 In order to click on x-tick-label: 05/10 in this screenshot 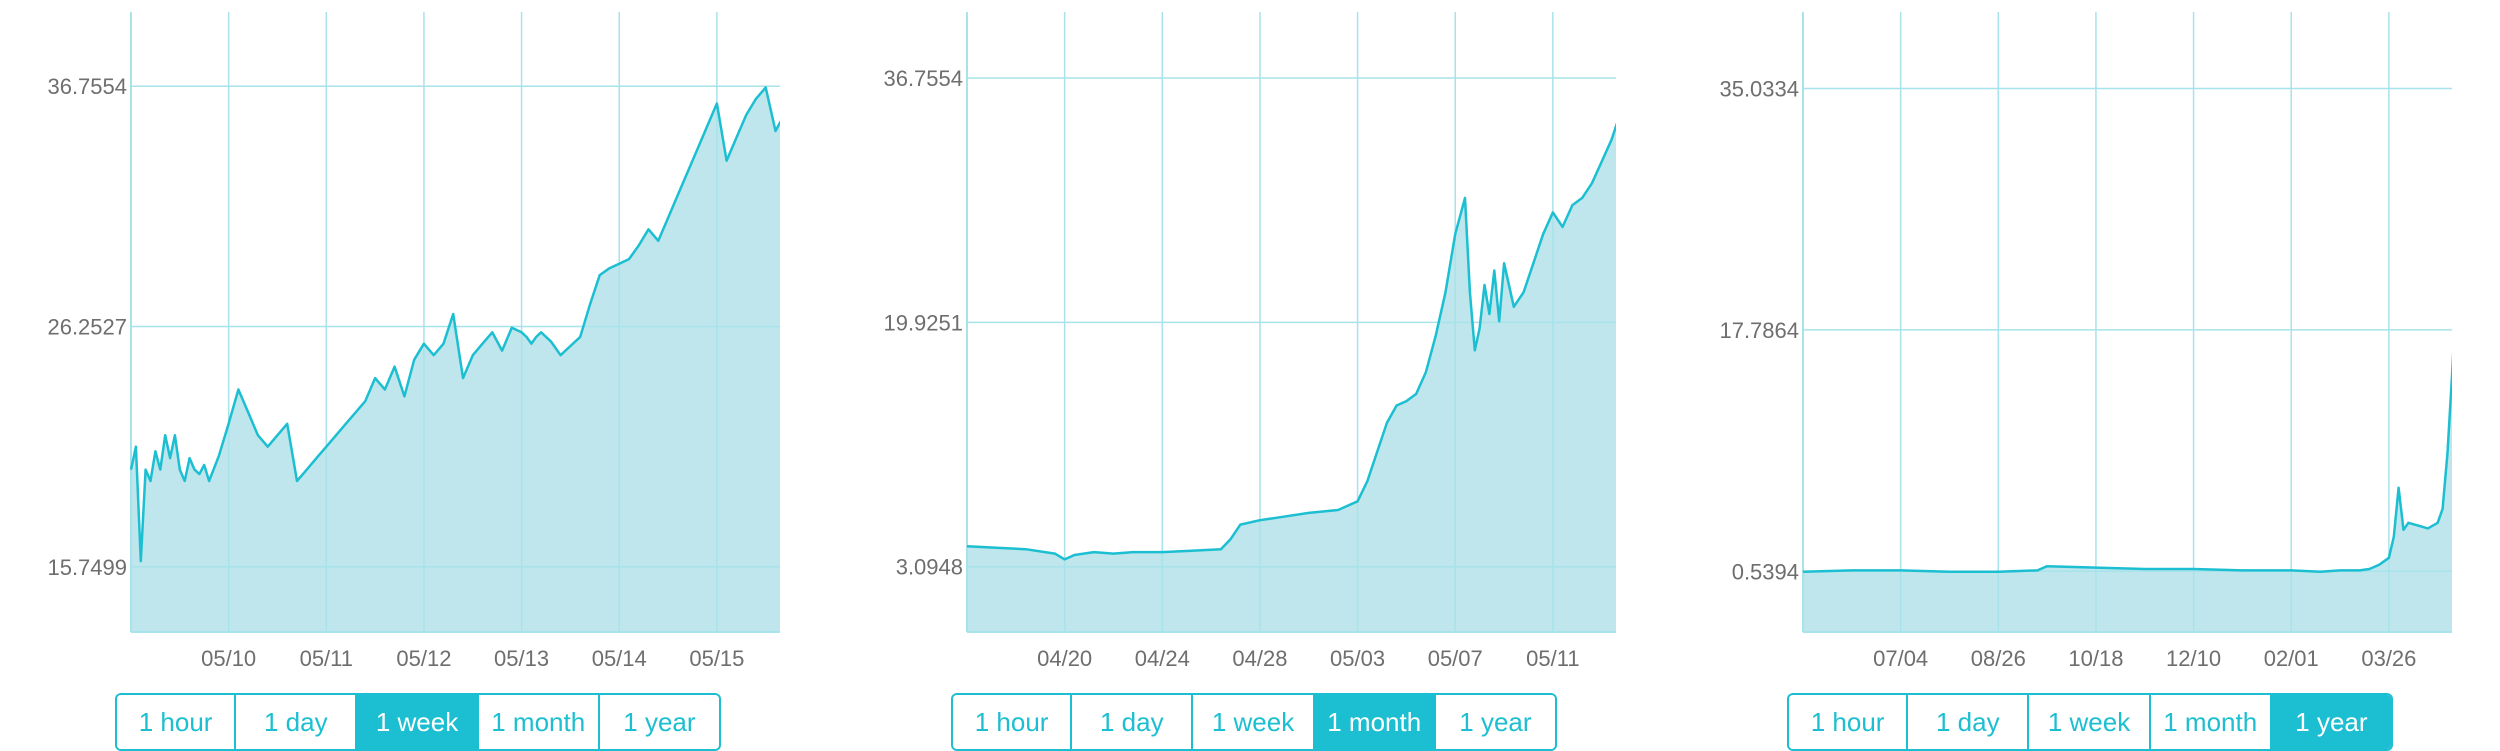, I will do `click(228, 658)`.